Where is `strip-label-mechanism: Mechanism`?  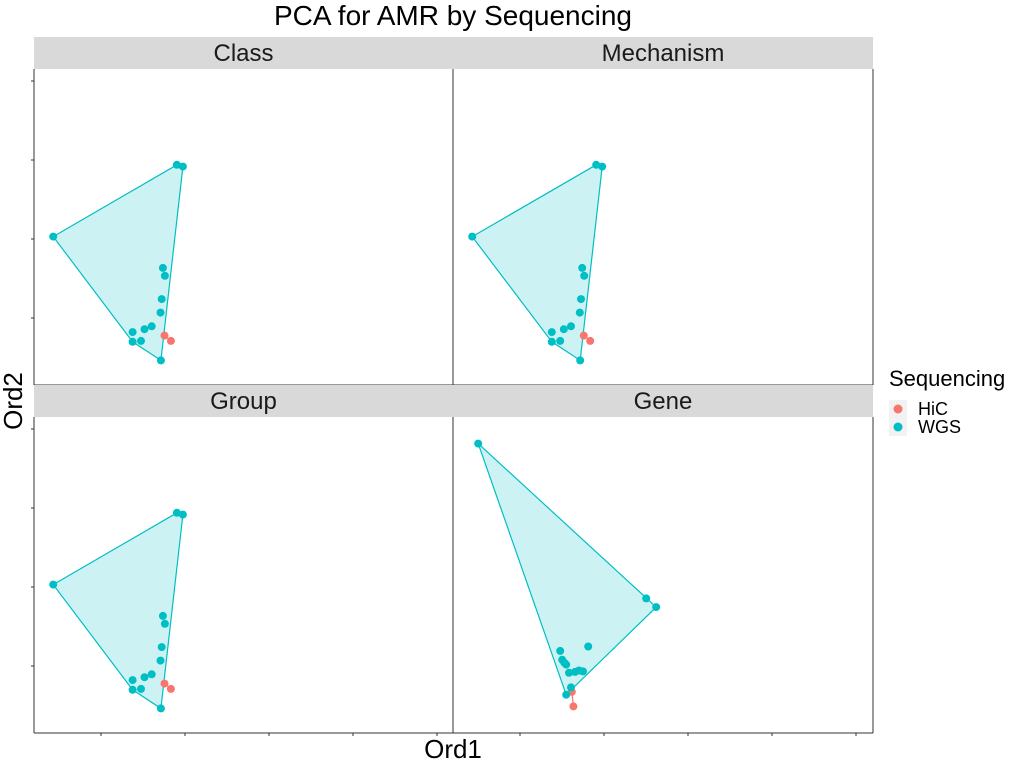
strip-label-mechanism: Mechanism is located at coordinates (663, 53).